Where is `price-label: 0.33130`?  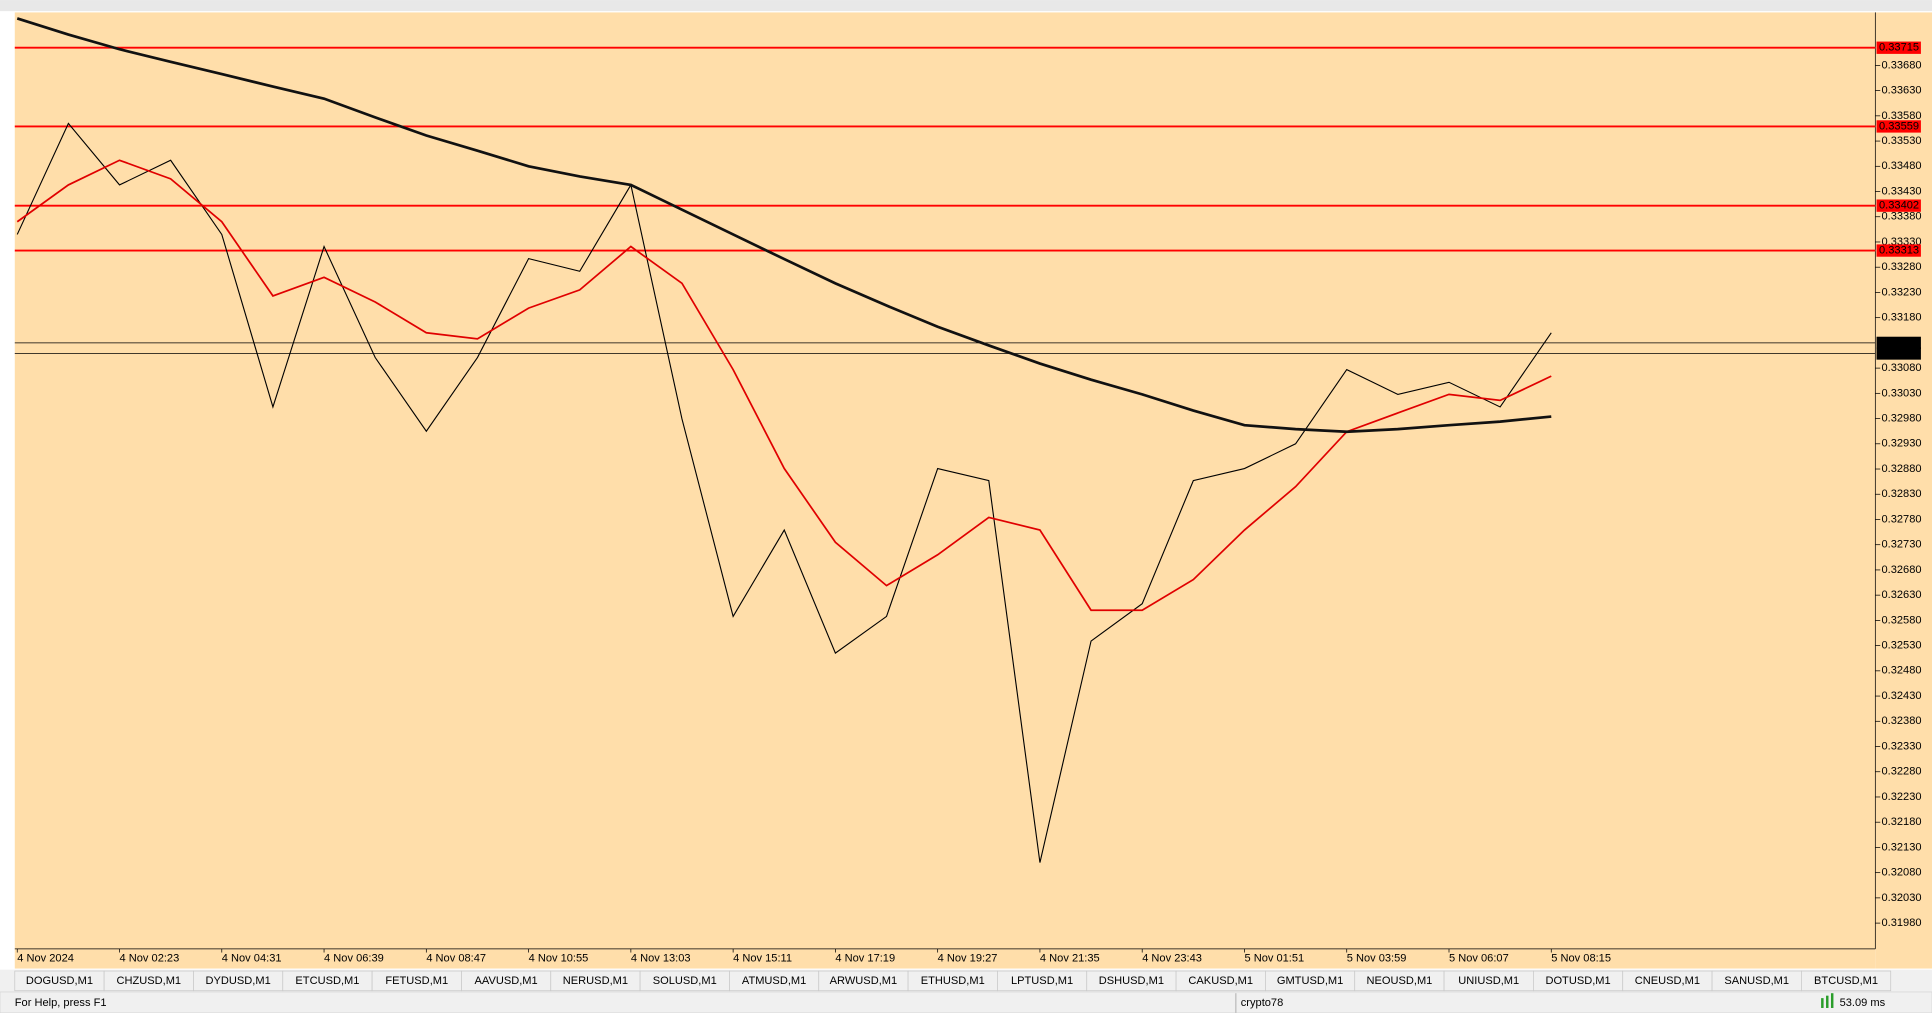
price-label: 0.33130 is located at coordinates (1899, 343).